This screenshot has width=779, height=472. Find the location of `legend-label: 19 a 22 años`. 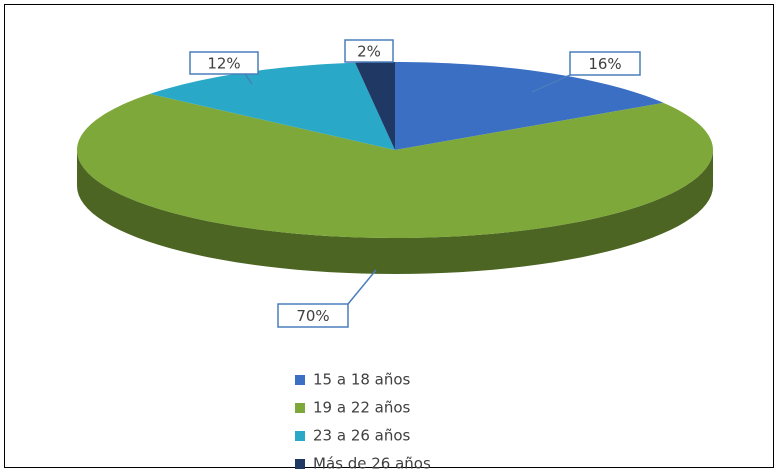

legend-label: 19 a 22 años is located at coordinates (362, 408).